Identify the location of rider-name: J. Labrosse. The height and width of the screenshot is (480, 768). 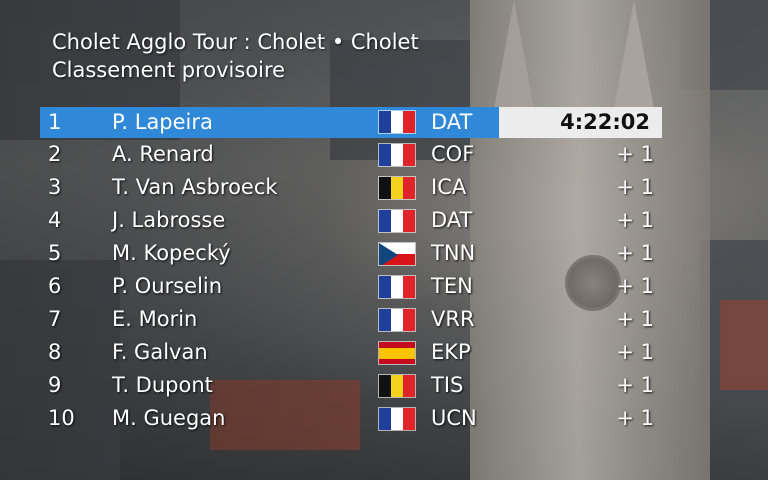
(169, 220).